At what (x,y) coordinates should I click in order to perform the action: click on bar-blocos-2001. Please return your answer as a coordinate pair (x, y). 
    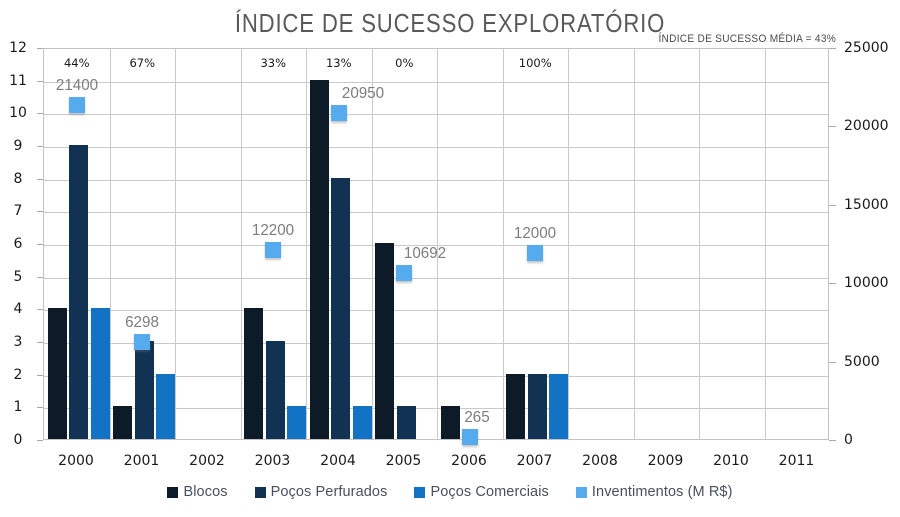
    Looking at the image, I should click on (122, 422).